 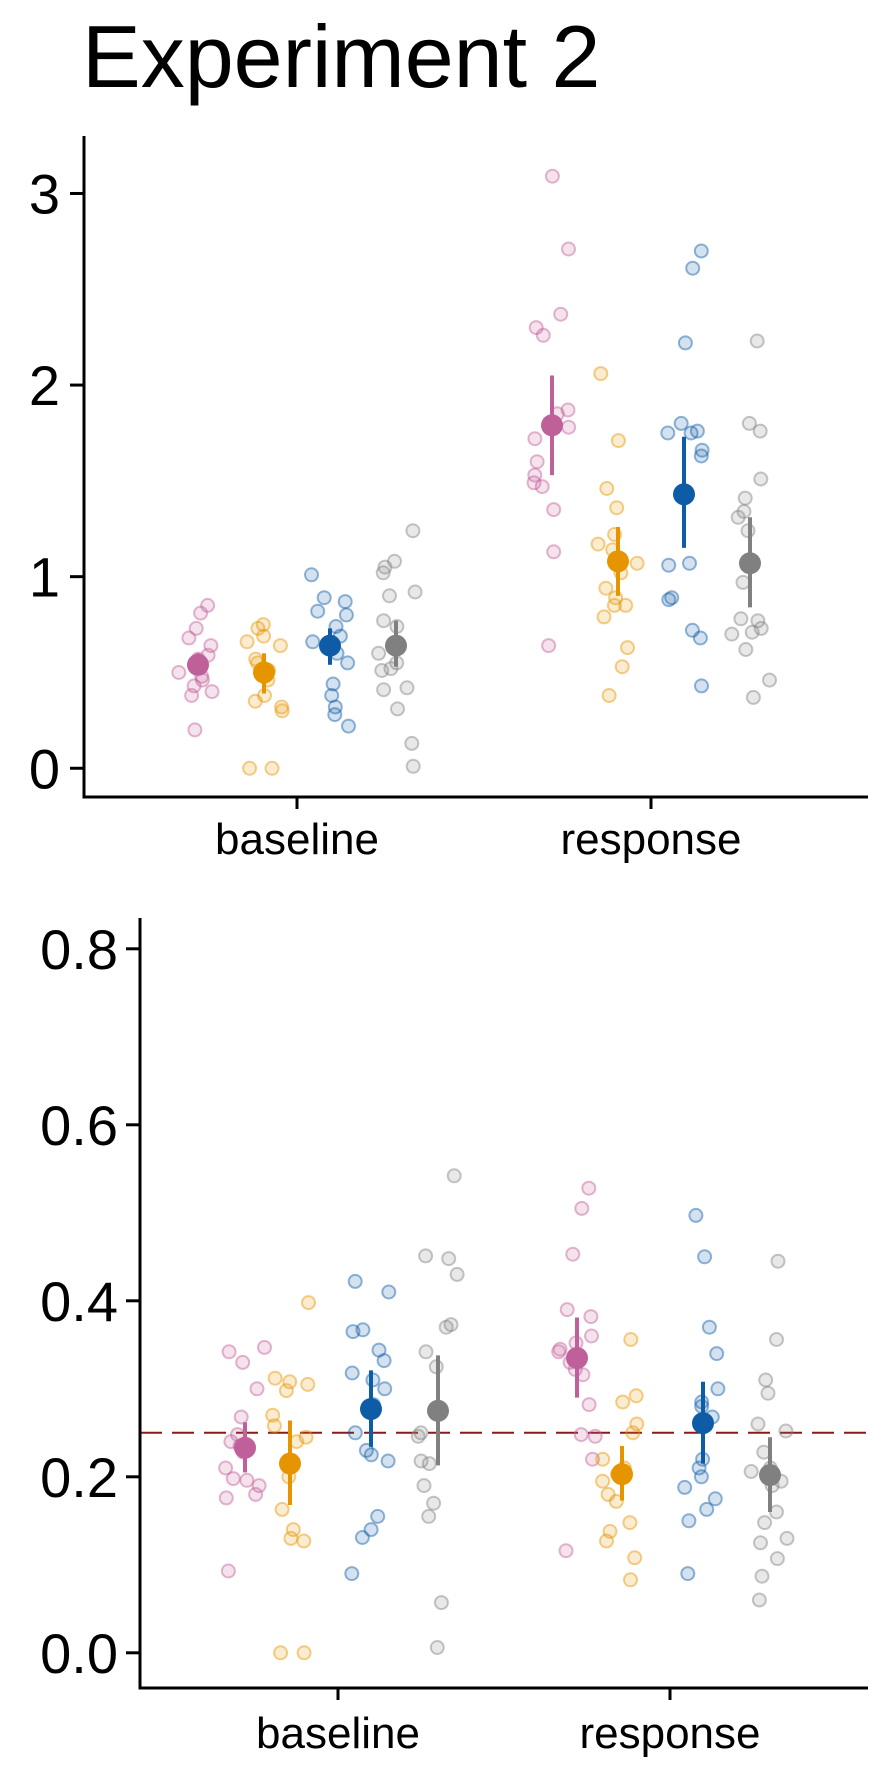 I want to click on y-tick-label: 0.2, so click(x=79, y=1477).